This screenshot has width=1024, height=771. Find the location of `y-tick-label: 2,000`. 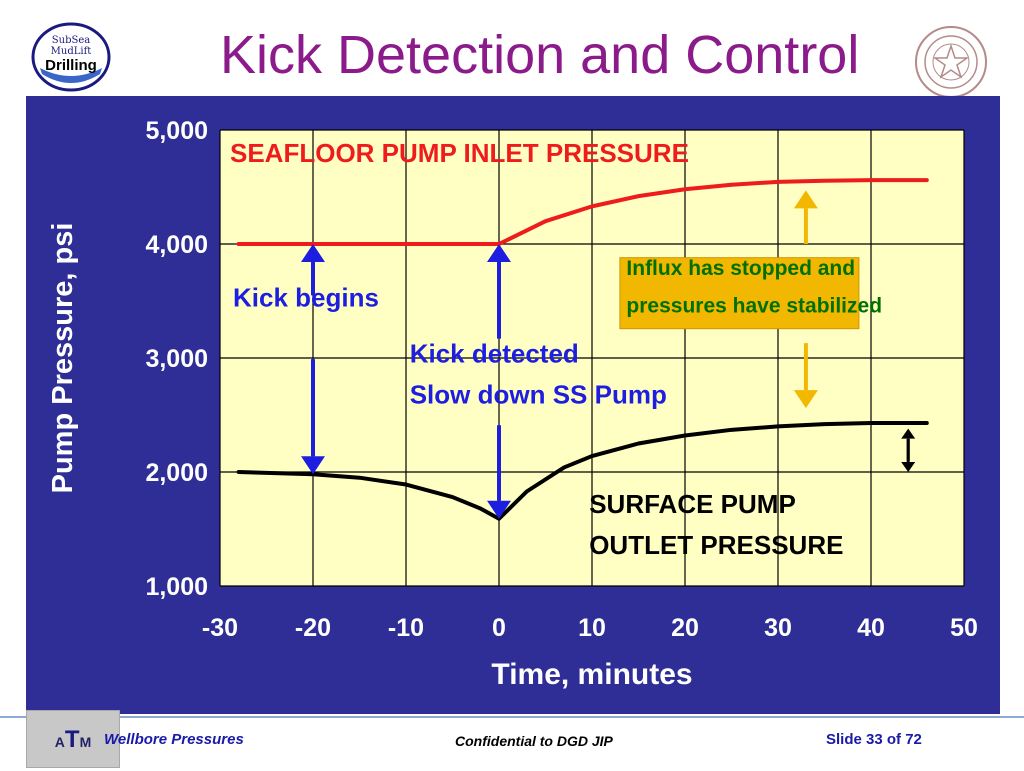

y-tick-label: 2,000 is located at coordinates (176, 473).